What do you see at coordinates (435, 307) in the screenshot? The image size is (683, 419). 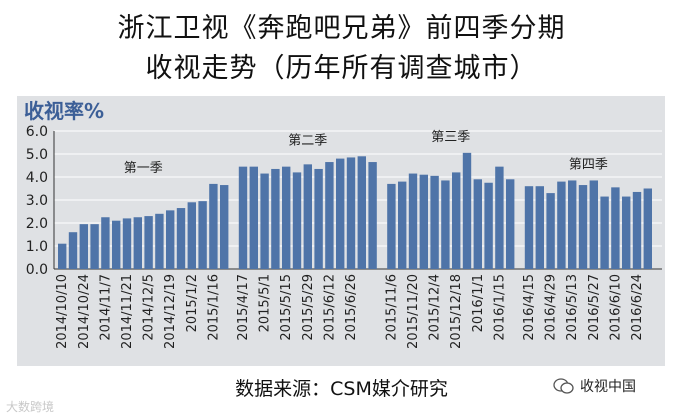 I see `x-tick-label: 2015/12/4` at bounding box center [435, 307].